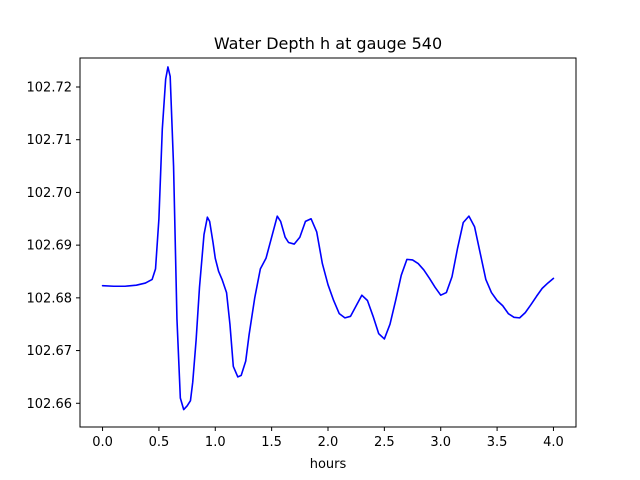  What do you see at coordinates (328, 442) in the screenshot?
I see `x-tick-label: 2.0` at bounding box center [328, 442].